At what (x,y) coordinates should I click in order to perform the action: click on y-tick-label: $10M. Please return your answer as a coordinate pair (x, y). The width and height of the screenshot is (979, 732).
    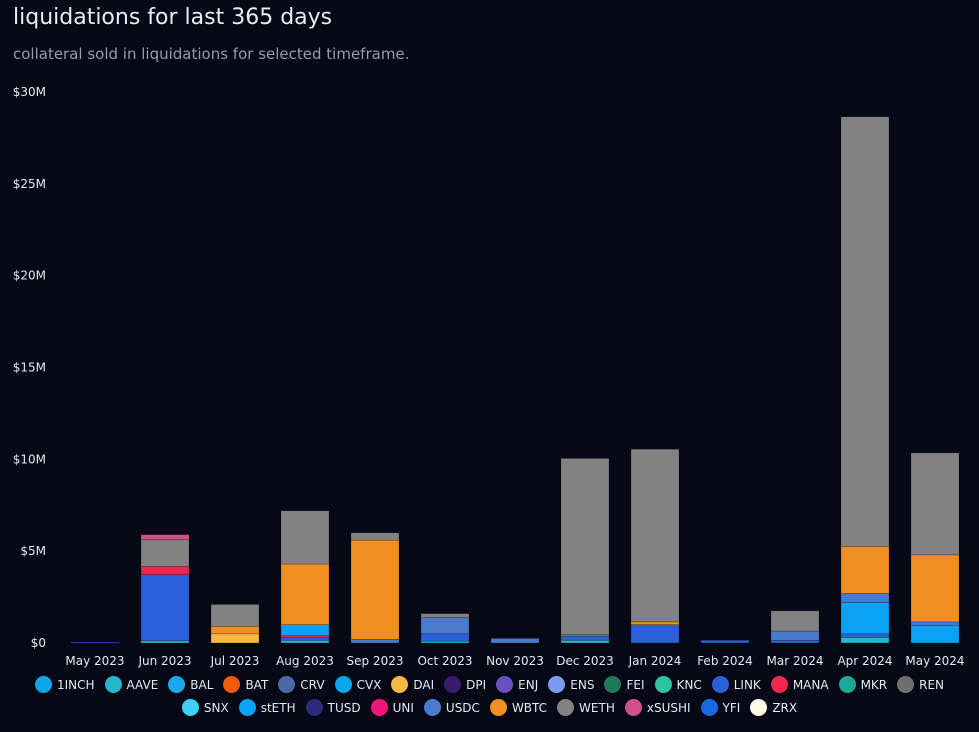
    Looking at the image, I should click on (29, 459).